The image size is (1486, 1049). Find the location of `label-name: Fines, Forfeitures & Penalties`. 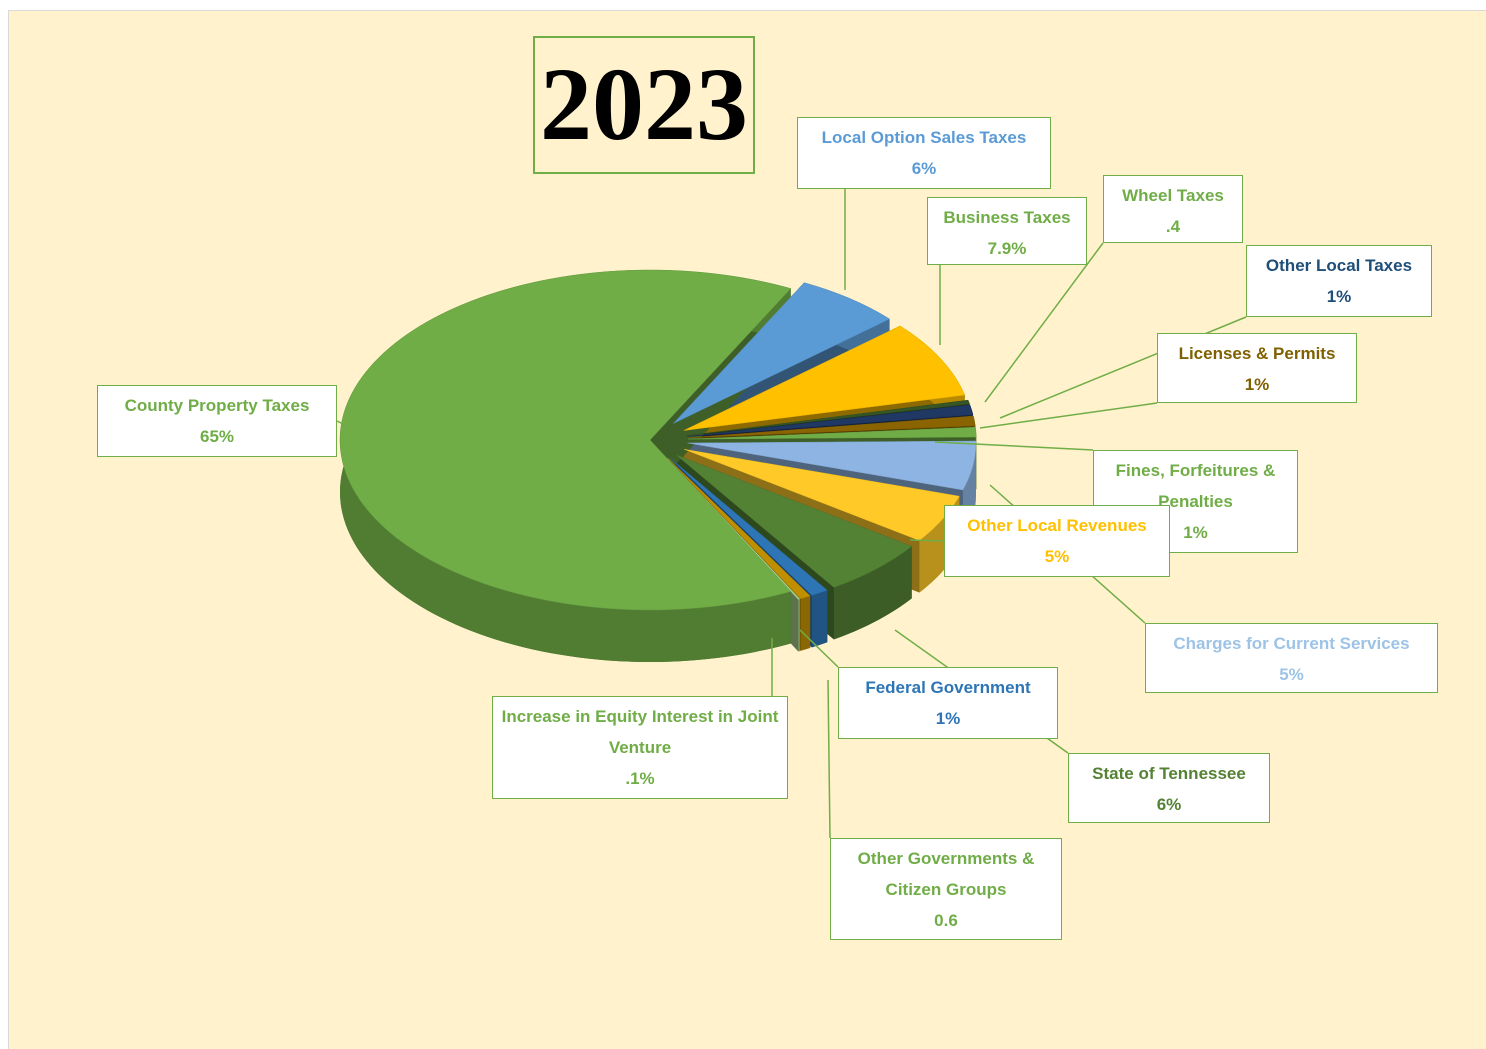

label-name: Fines, Forfeitures & Penalties is located at coordinates (1195, 486).